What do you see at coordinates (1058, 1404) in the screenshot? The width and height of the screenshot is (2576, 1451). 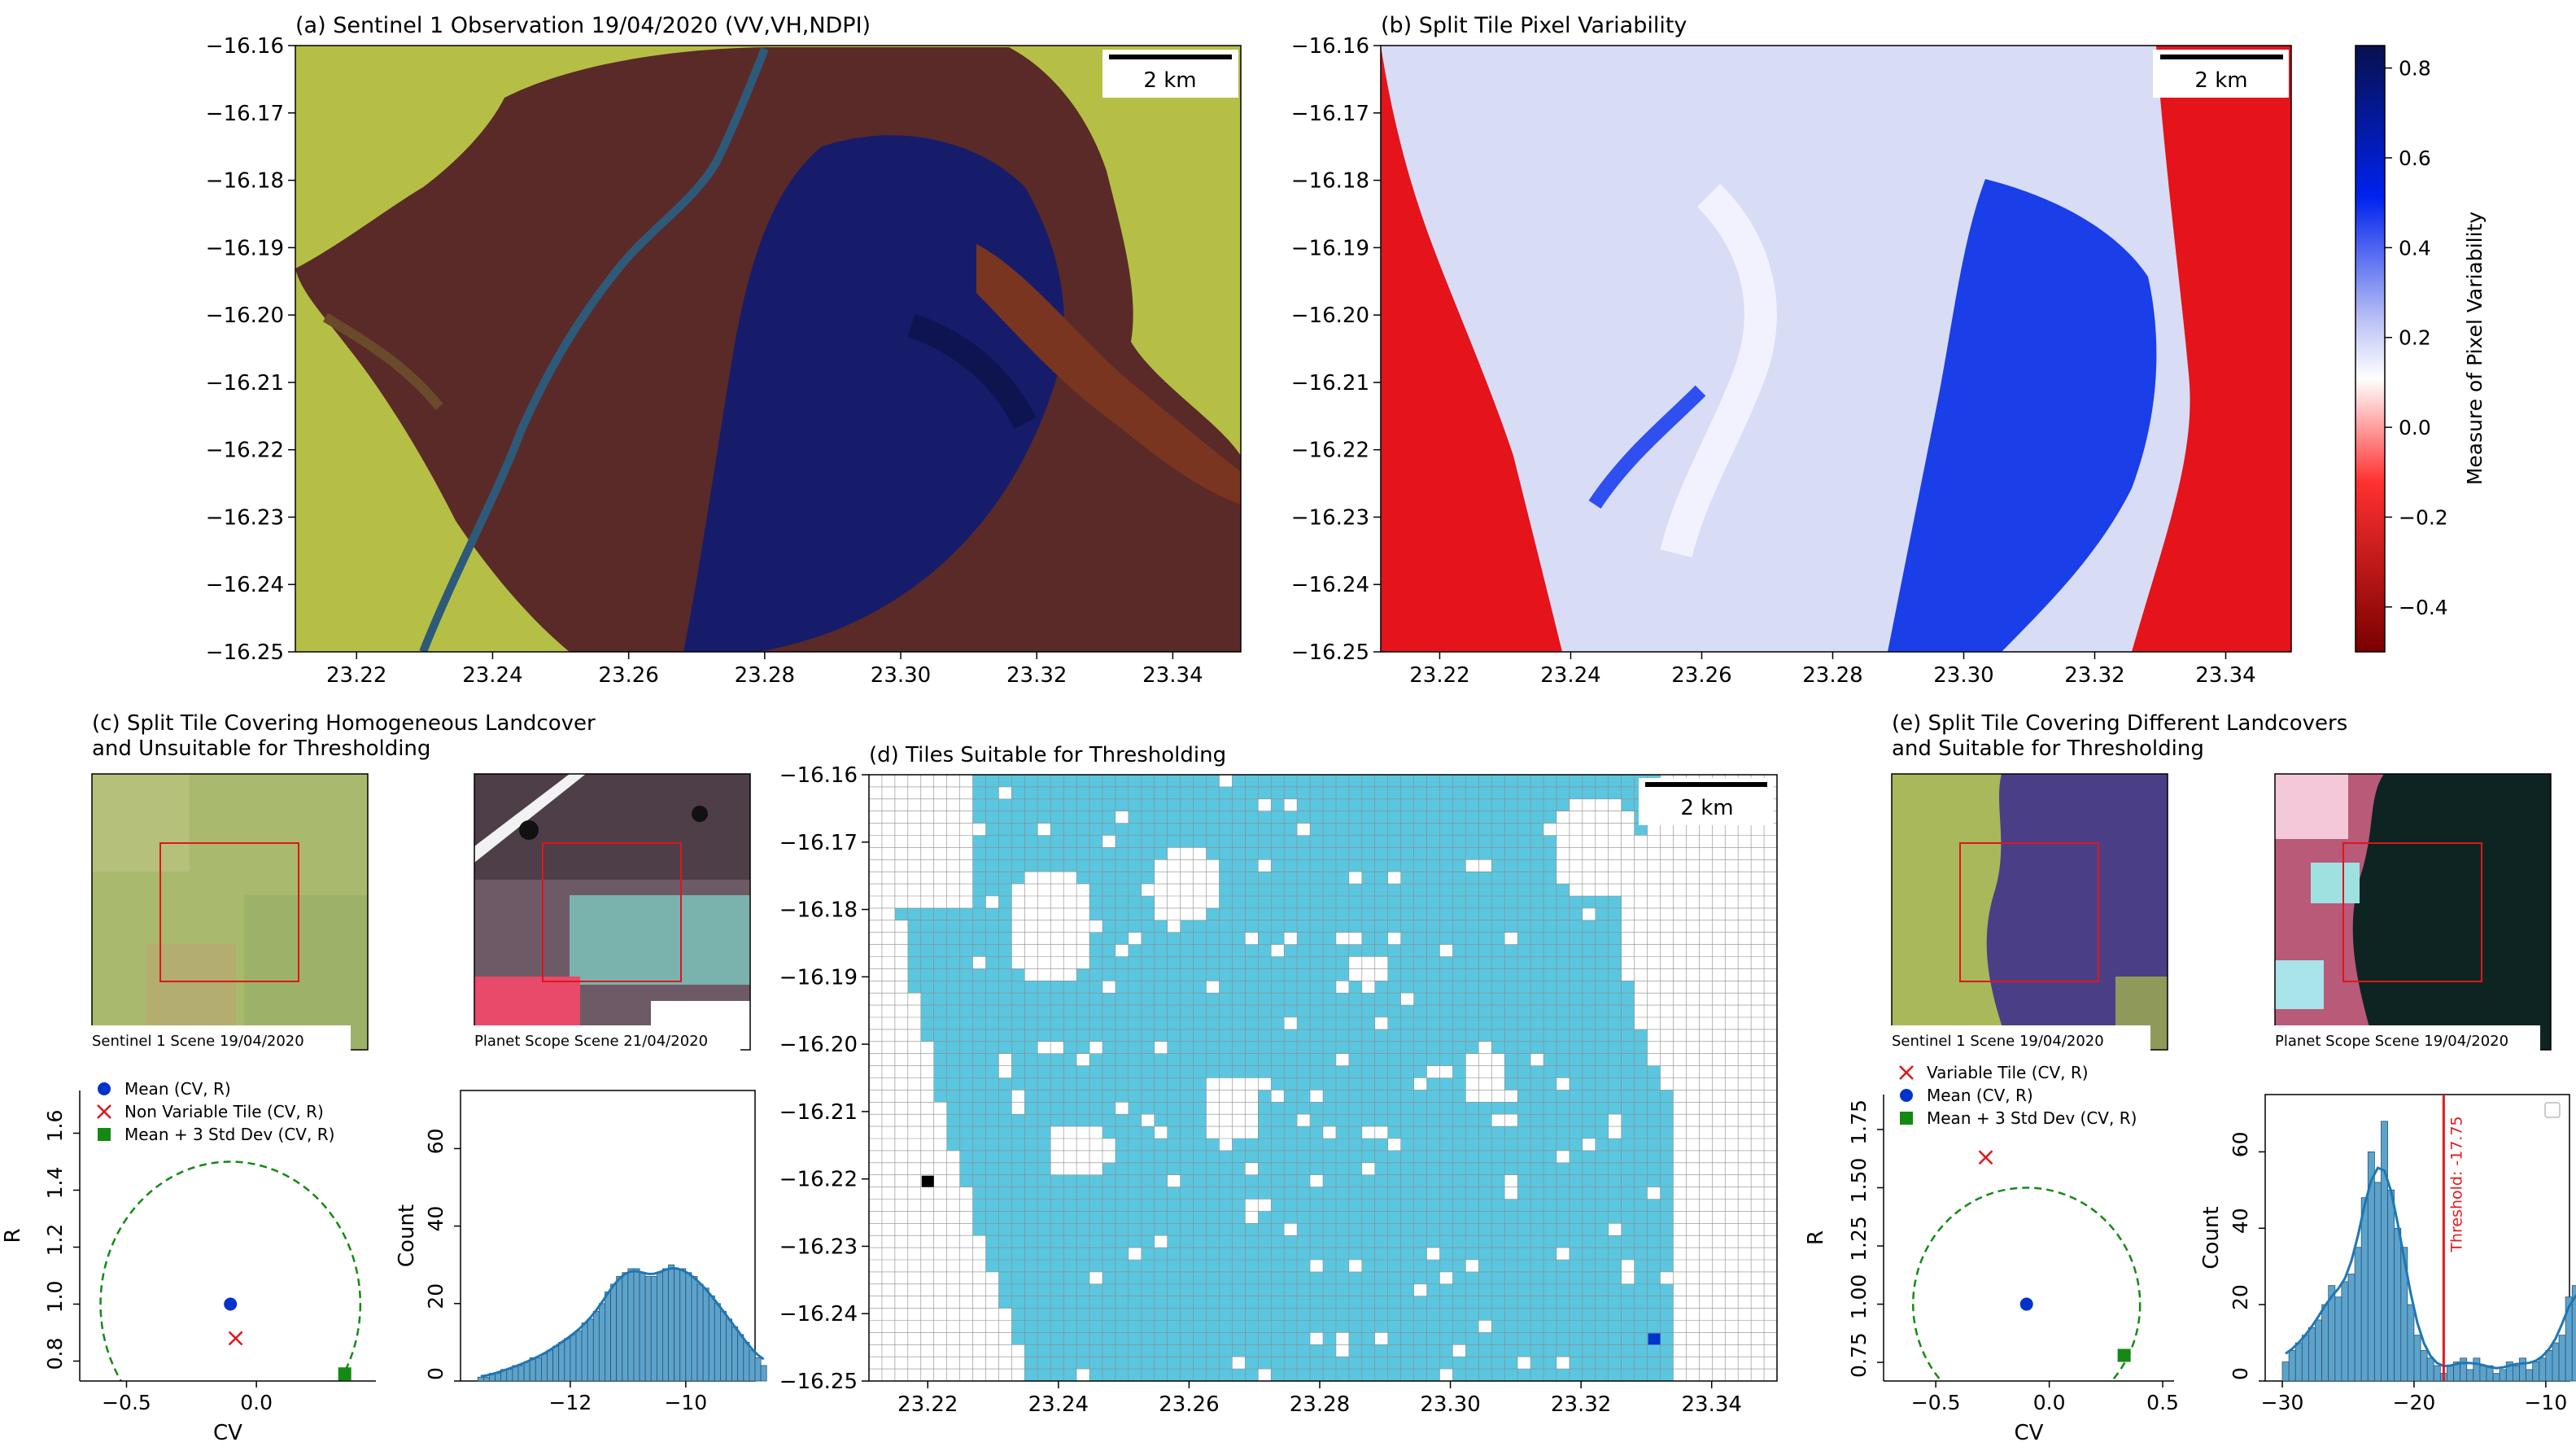 I see `x-tick-label: 23.24` at bounding box center [1058, 1404].